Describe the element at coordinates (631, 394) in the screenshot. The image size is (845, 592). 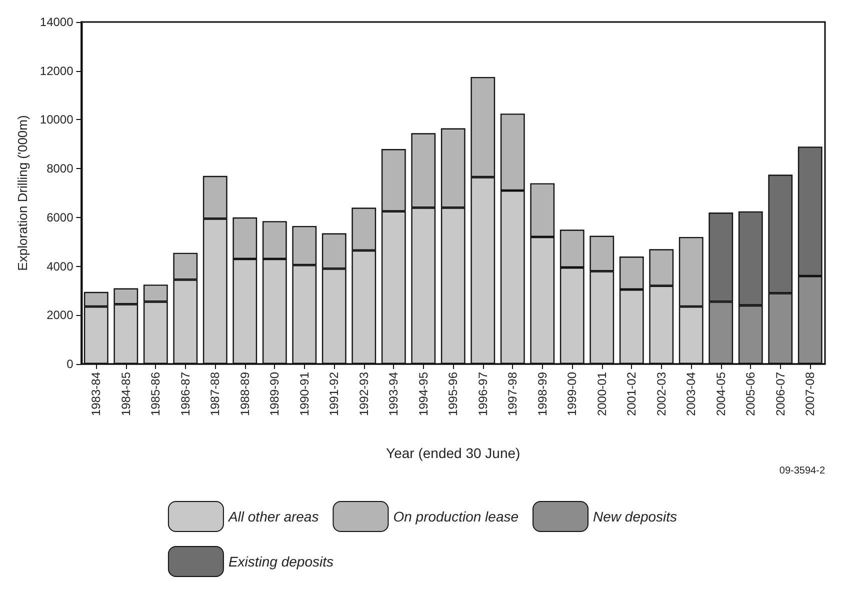
I see `x-tick-label: 2001-02` at that location.